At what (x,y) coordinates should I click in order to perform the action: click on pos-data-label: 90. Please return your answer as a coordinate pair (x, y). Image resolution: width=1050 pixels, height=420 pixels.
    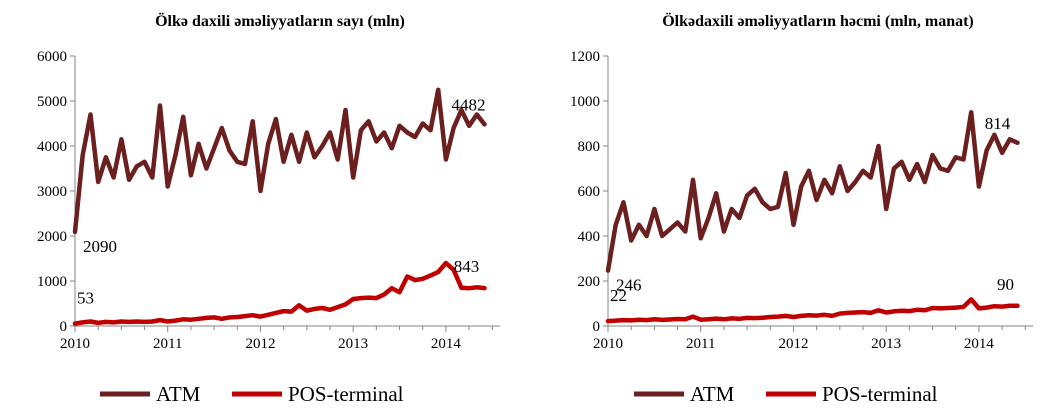
    Looking at the image, I should click on (1005, 284).